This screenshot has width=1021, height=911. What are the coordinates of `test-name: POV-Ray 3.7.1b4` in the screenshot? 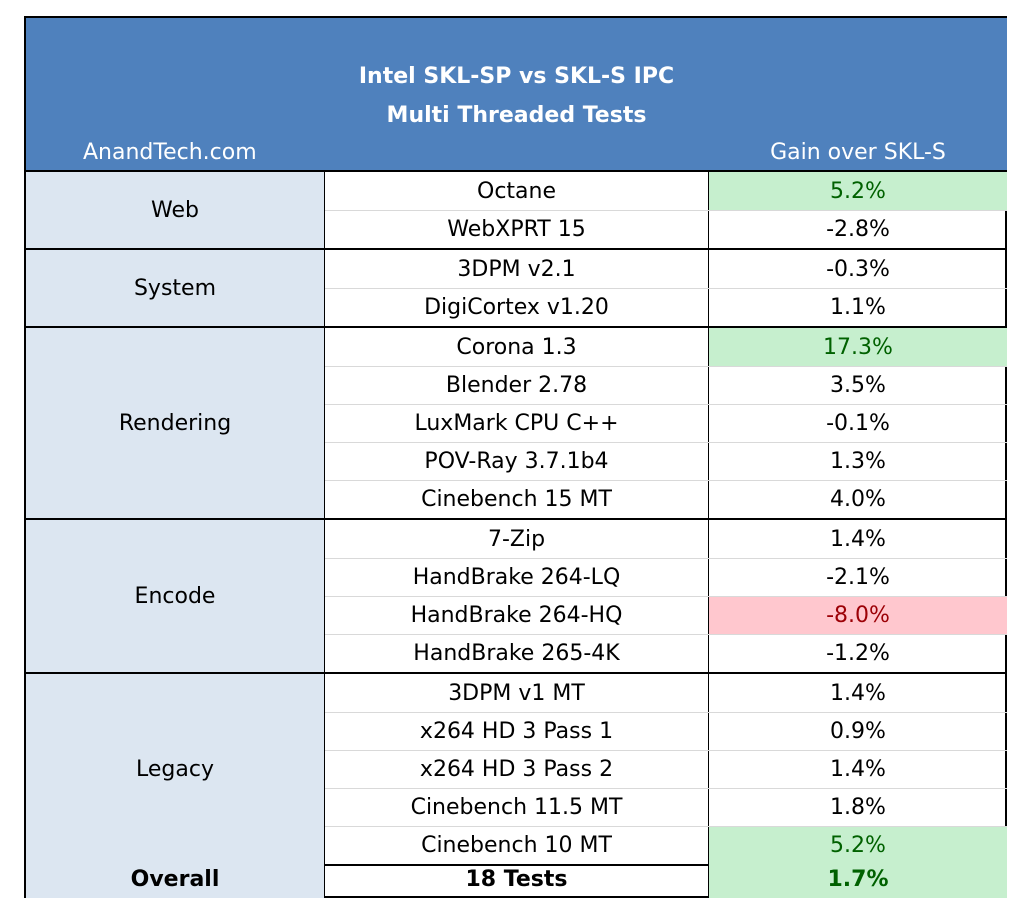 It's located at (517, 461).